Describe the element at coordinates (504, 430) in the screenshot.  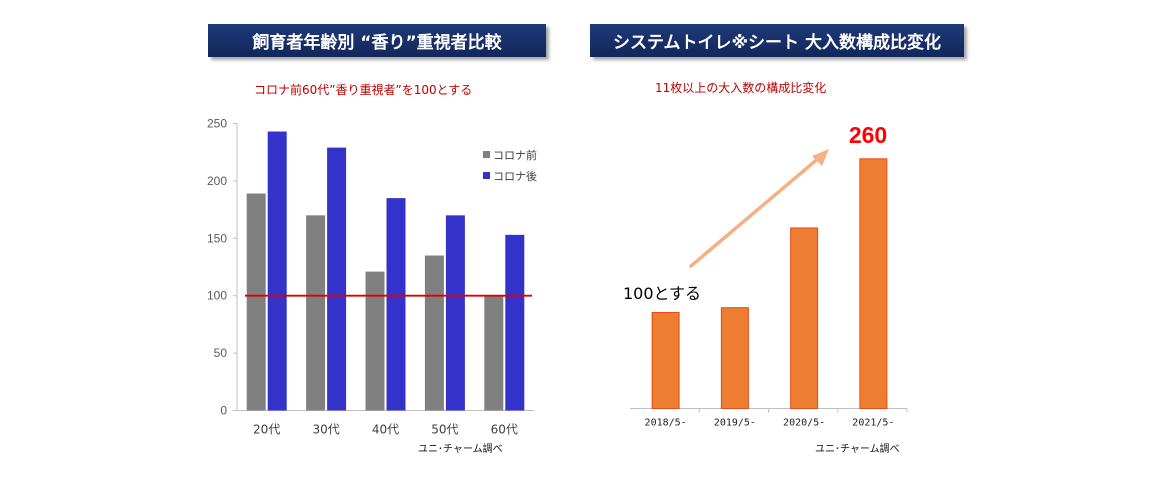
I see `x-tick-label: 60代` at that location.